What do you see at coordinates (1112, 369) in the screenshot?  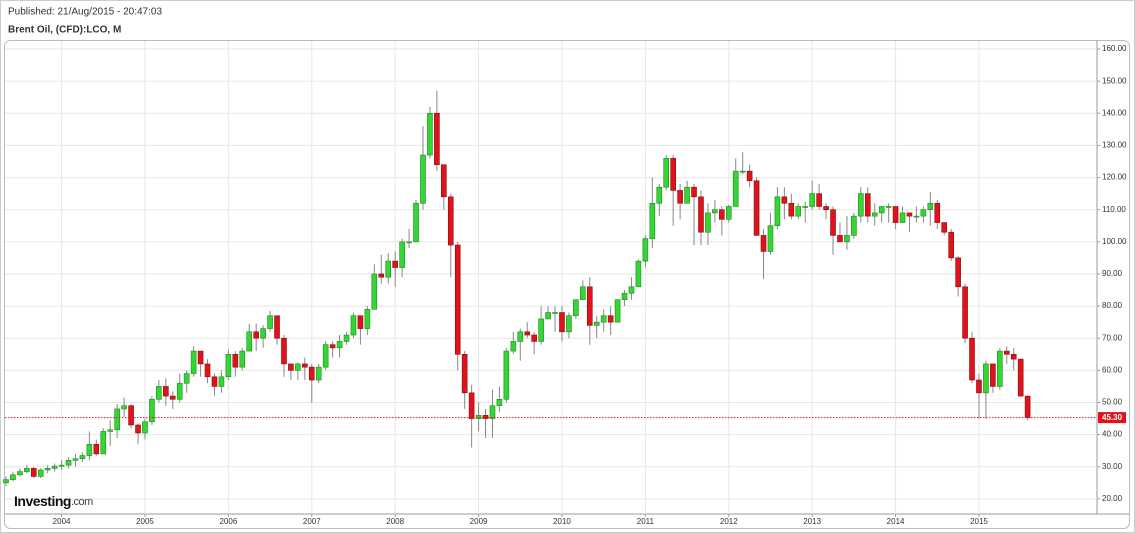 I see `y-tick-label: 60.00` at bounding box center [1112, 369].